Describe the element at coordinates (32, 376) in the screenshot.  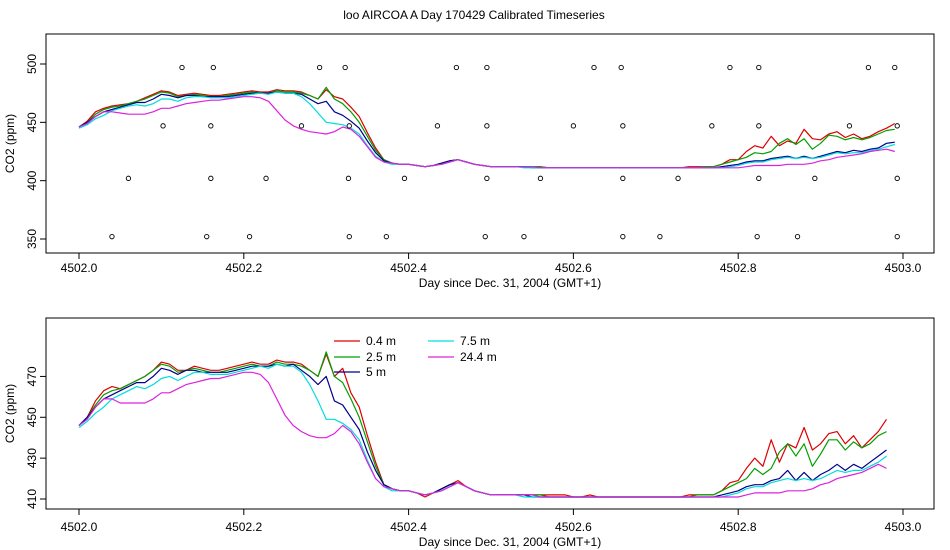
I see `y-tick-label: 470` at that location.